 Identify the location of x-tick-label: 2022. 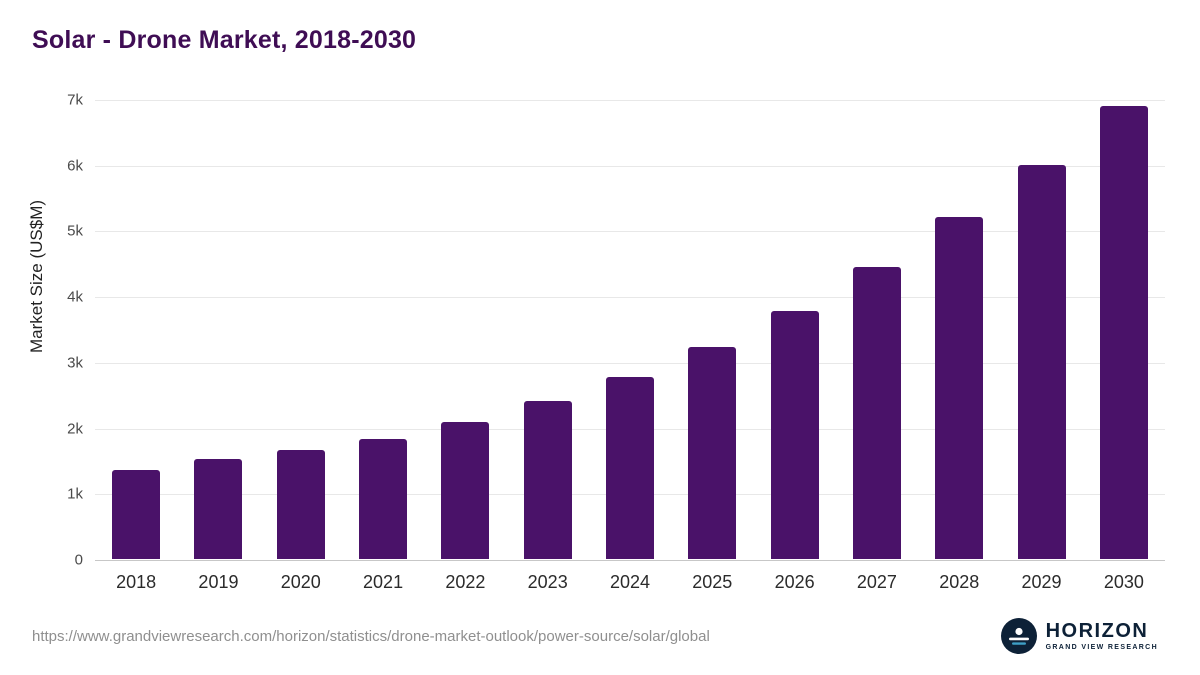
(465, 582).